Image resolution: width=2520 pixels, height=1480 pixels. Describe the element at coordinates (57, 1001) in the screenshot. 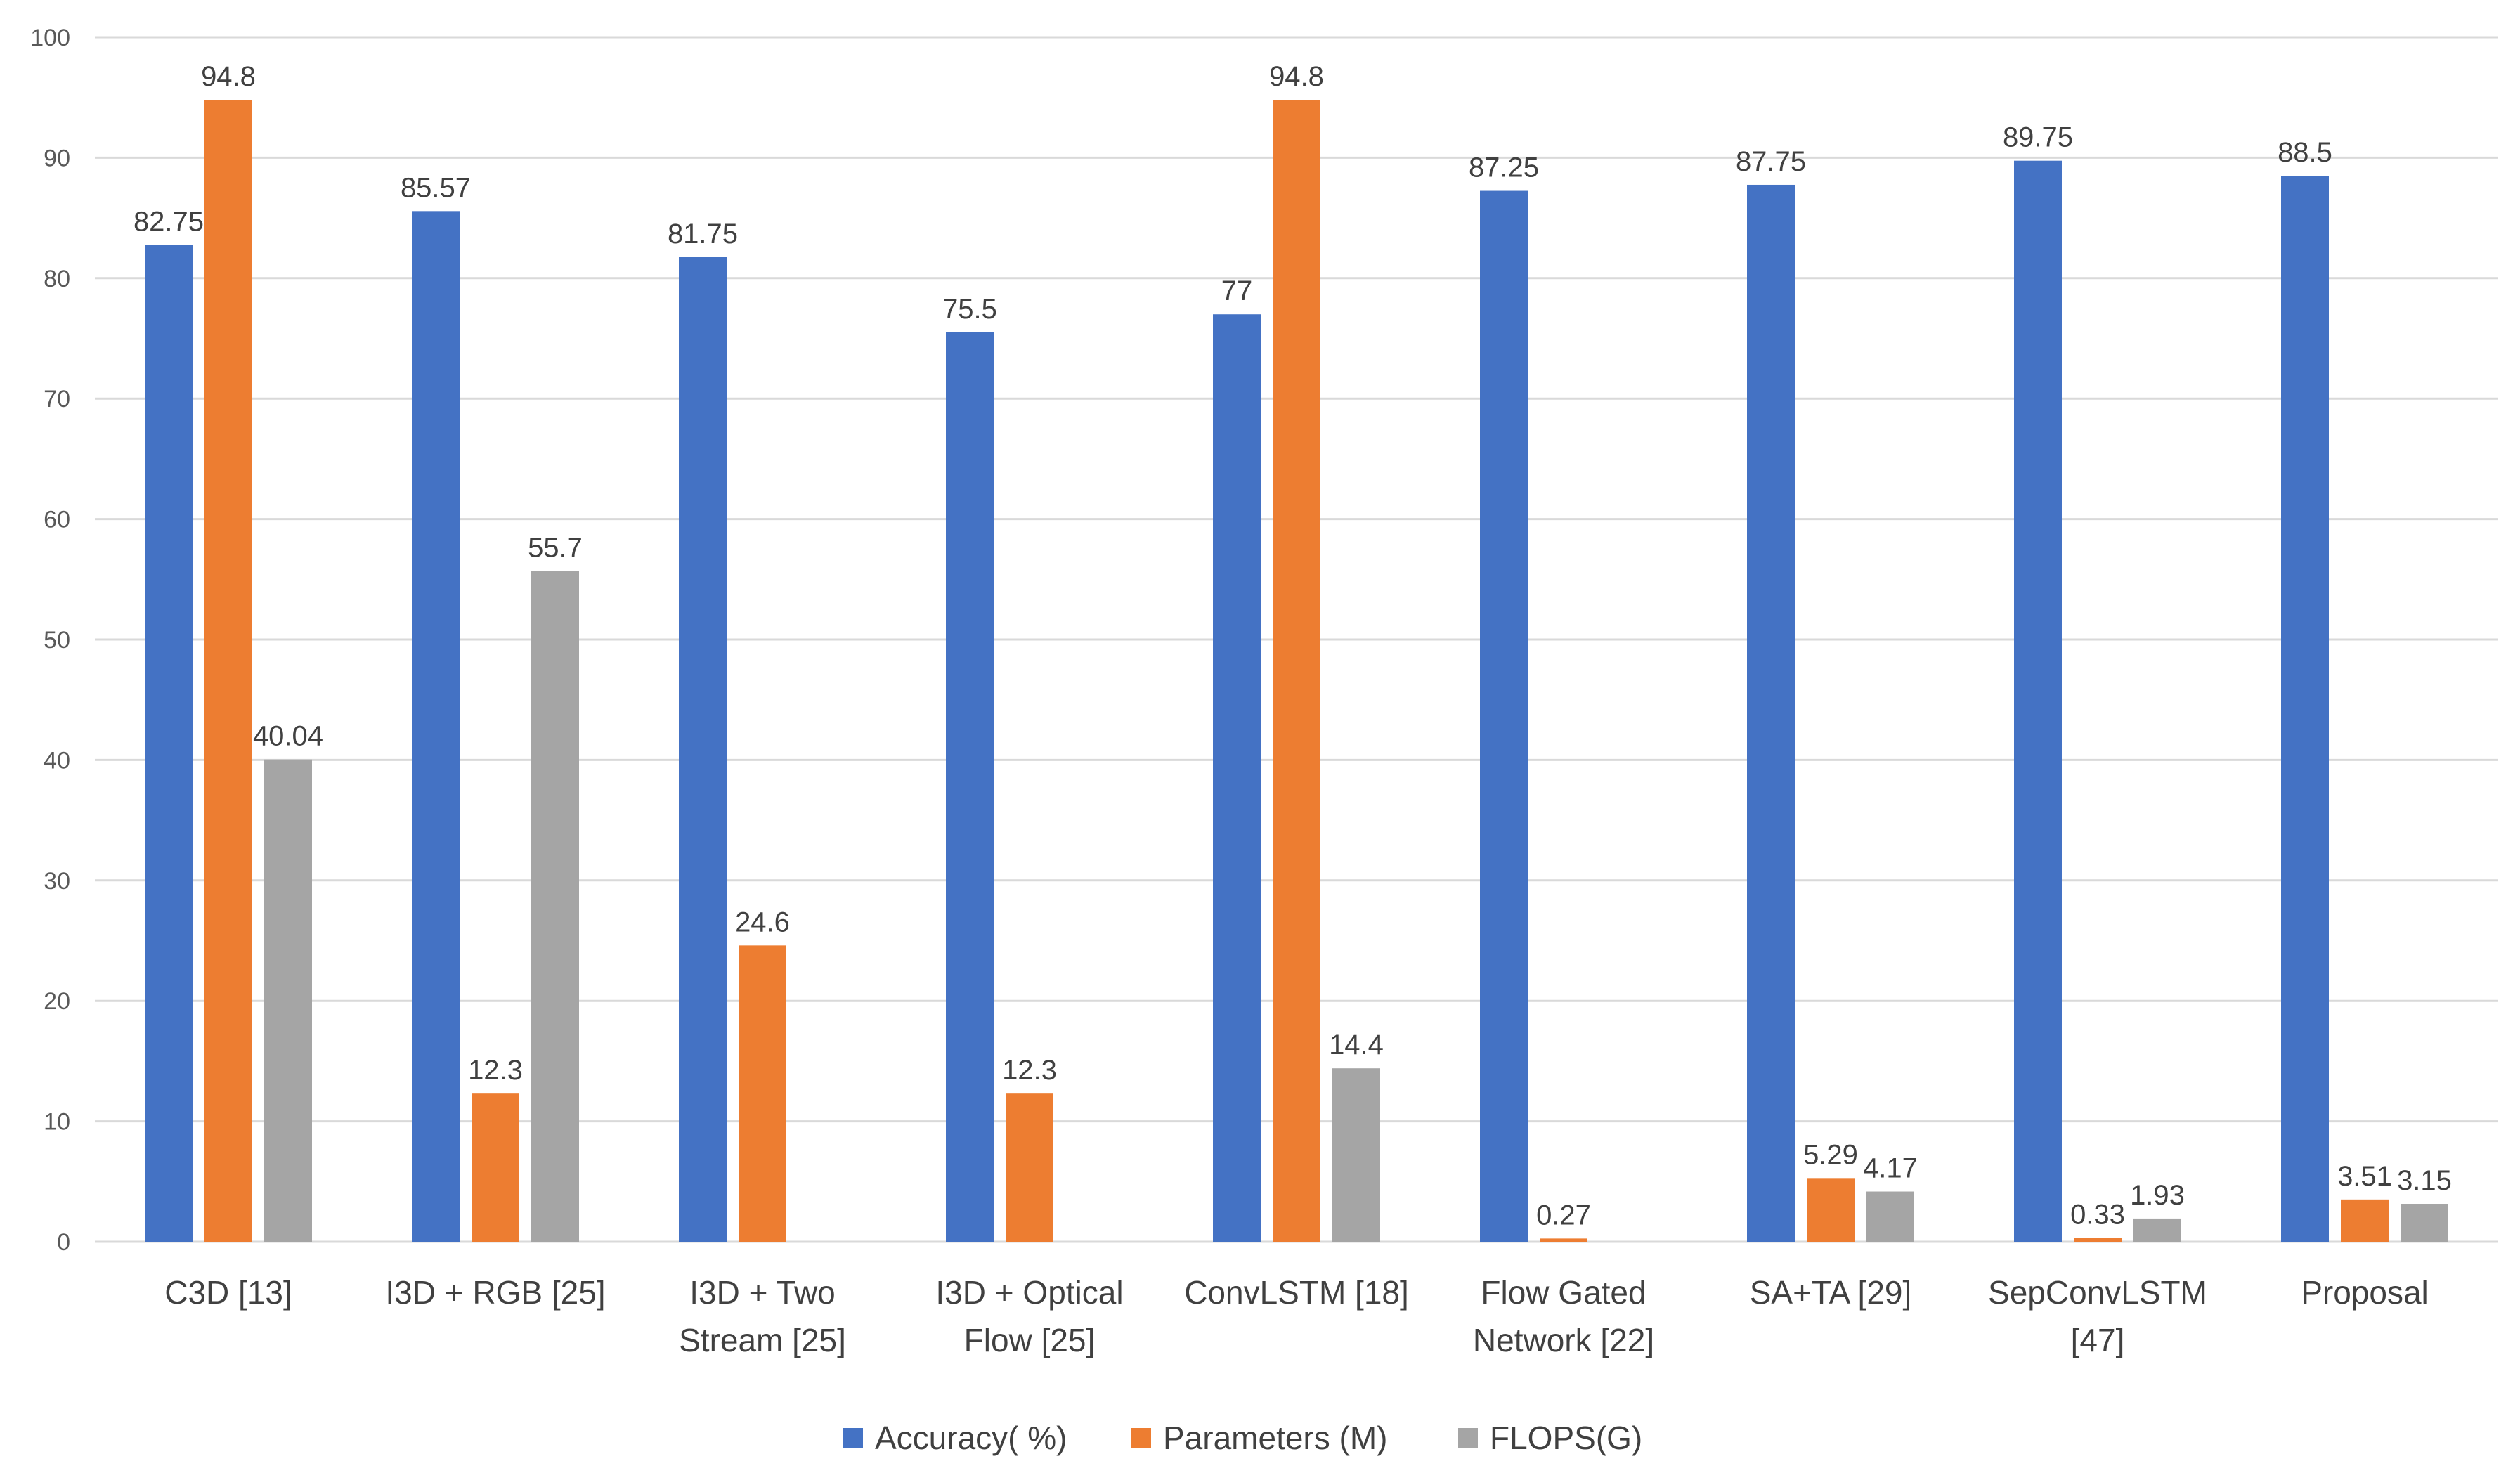

I see `y-tick-label: 20` at that location.